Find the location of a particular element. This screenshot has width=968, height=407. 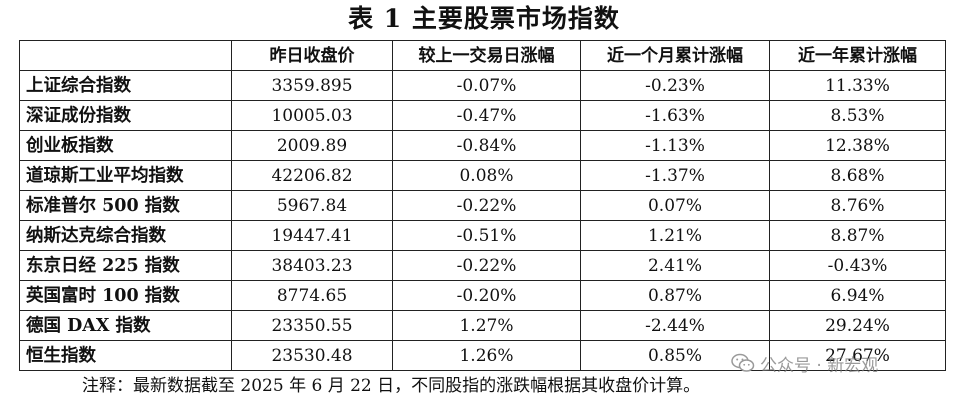

cell-yearly-change: 8.76% is located at coordinates (857, 205).